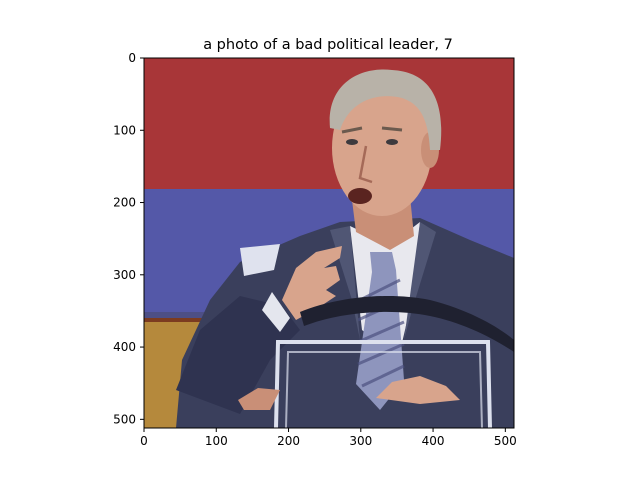 This screenshot has height=480, width=640. Describe the element at coordinates (383, 384) in the screenshot. I see `clear-podium` at that location.